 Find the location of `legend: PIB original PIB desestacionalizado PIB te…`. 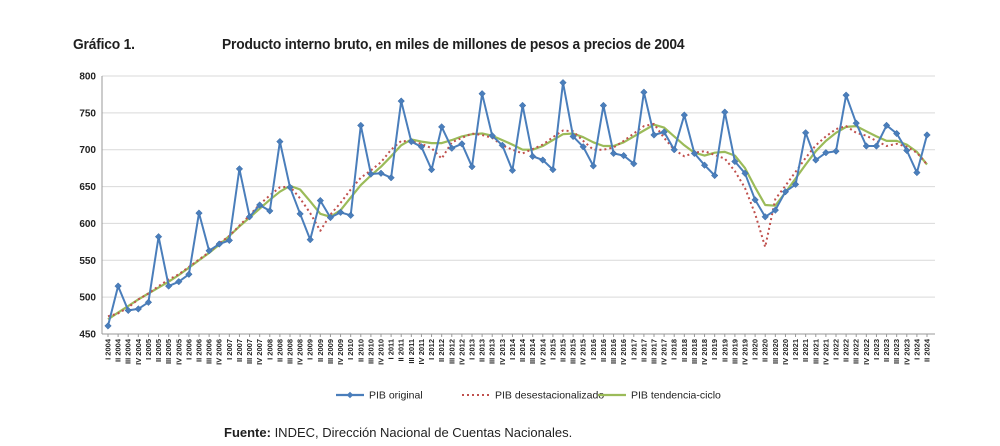

legend: PIB original PIB desestacionalizado PIB te… is located at coordinates (528, 396).